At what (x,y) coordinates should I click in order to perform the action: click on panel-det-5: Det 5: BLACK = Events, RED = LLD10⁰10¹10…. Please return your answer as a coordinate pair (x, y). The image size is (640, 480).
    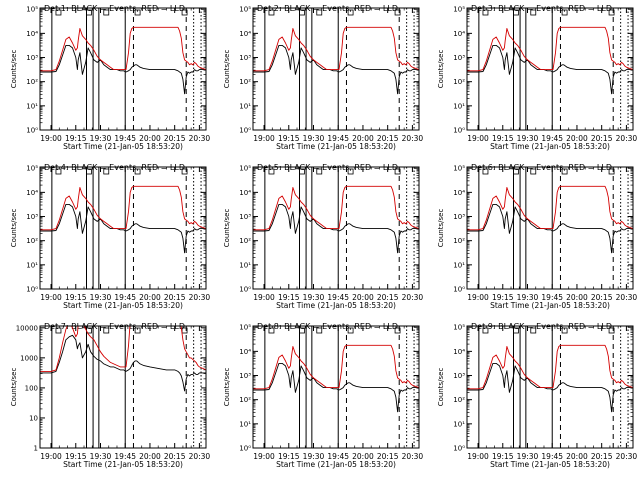
    Looking at the image, I should click on (323, 236).